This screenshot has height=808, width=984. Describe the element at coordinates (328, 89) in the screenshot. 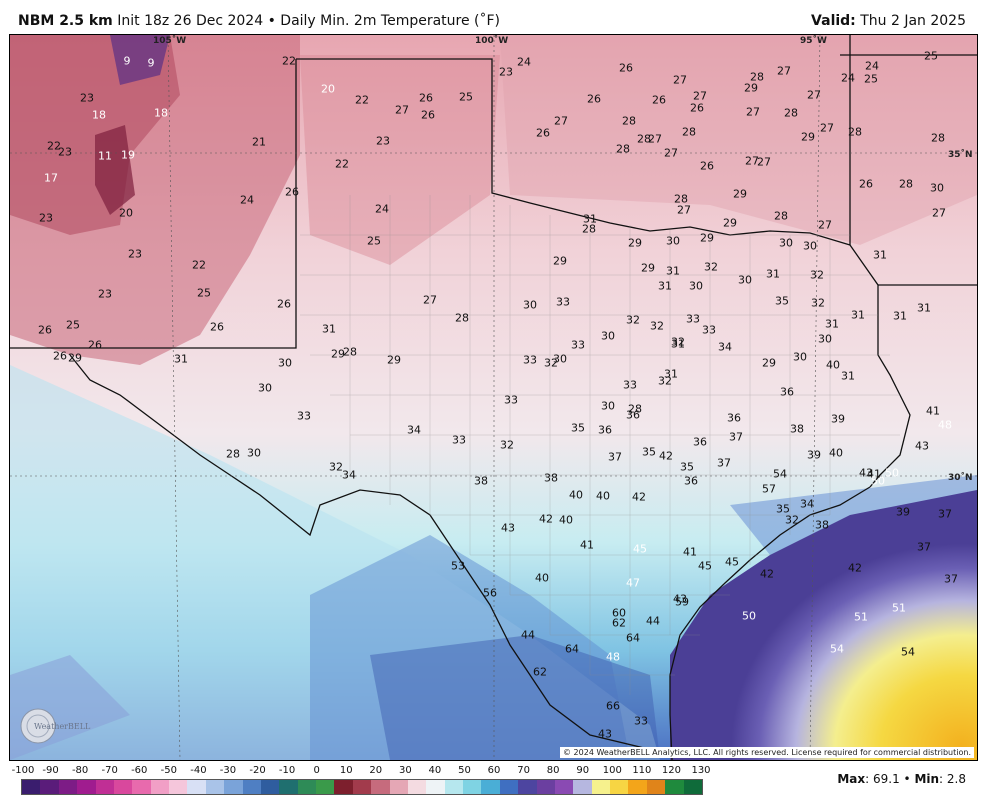

I see `temperature-value: 20` at that location.